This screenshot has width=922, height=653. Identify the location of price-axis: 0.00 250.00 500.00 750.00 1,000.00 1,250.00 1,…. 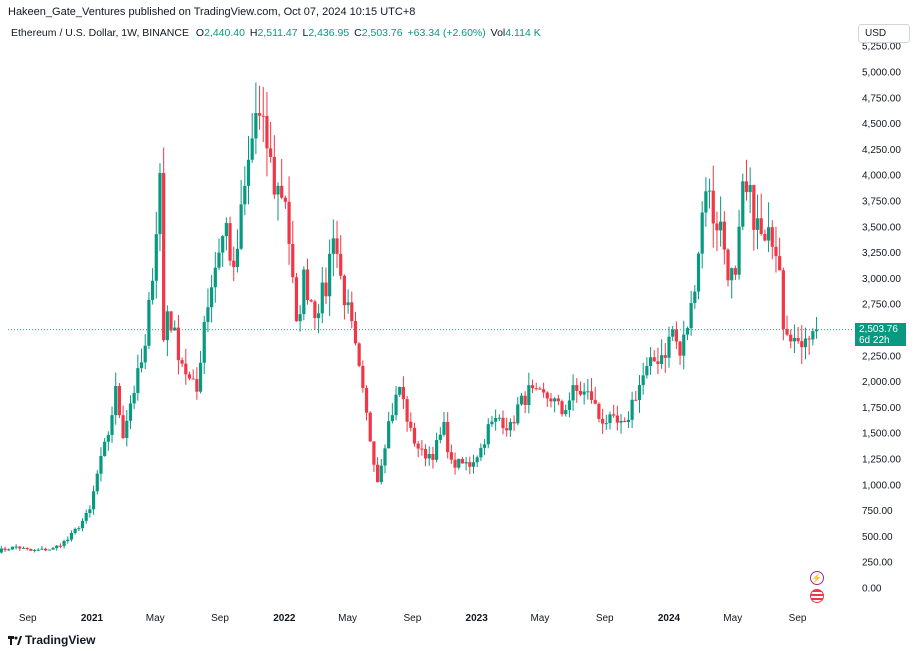
(881, 318).